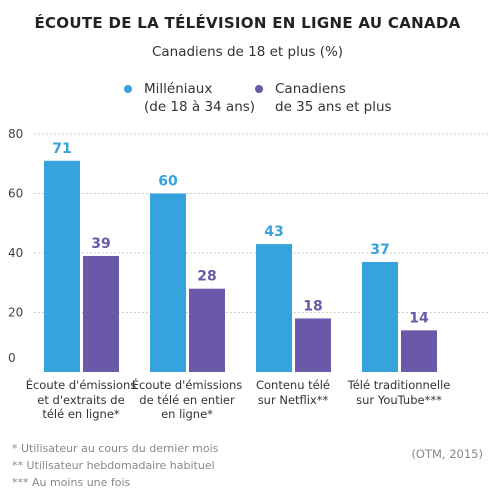  I want to click on data-label: 14, so click(419, 318).